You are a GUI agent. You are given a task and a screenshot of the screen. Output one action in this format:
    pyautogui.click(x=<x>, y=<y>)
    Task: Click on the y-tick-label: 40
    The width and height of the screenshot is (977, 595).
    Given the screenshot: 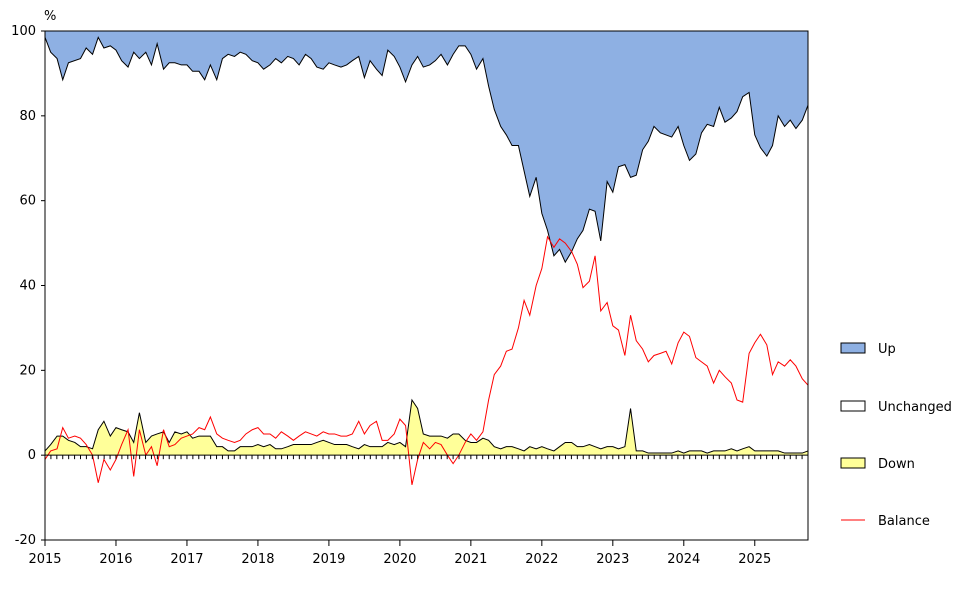 What is the action you would take?
    pyautogui.click(x=27, y=286)
    